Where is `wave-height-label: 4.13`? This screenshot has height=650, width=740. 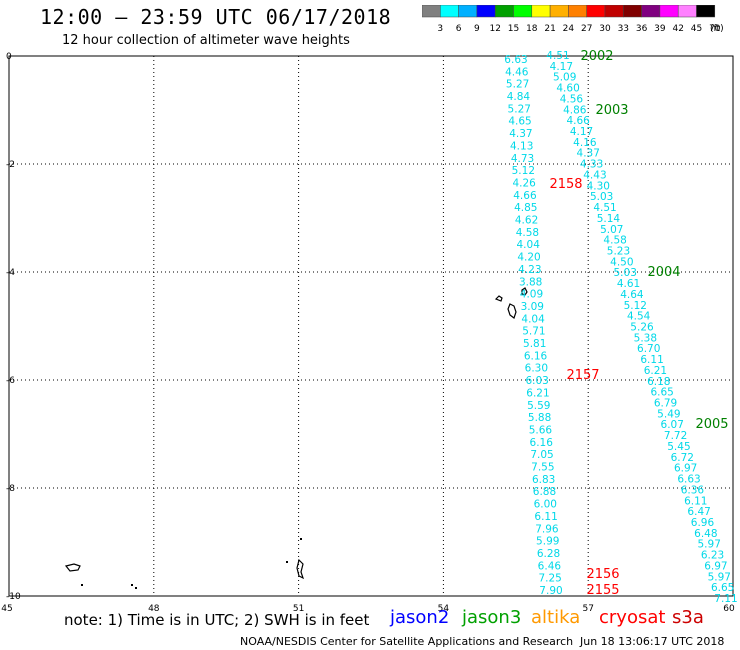 wave-height-label: 4.13 is located at coordinates (521, 146).